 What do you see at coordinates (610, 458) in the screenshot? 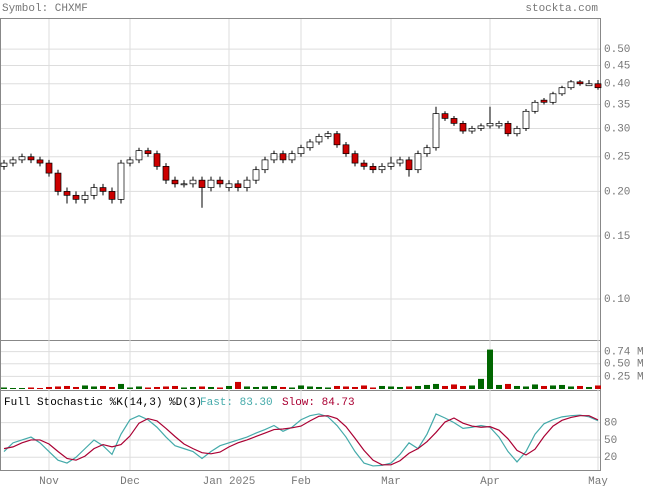
I see `stoch-tick-label: 20` at bounding box center [610, 458].